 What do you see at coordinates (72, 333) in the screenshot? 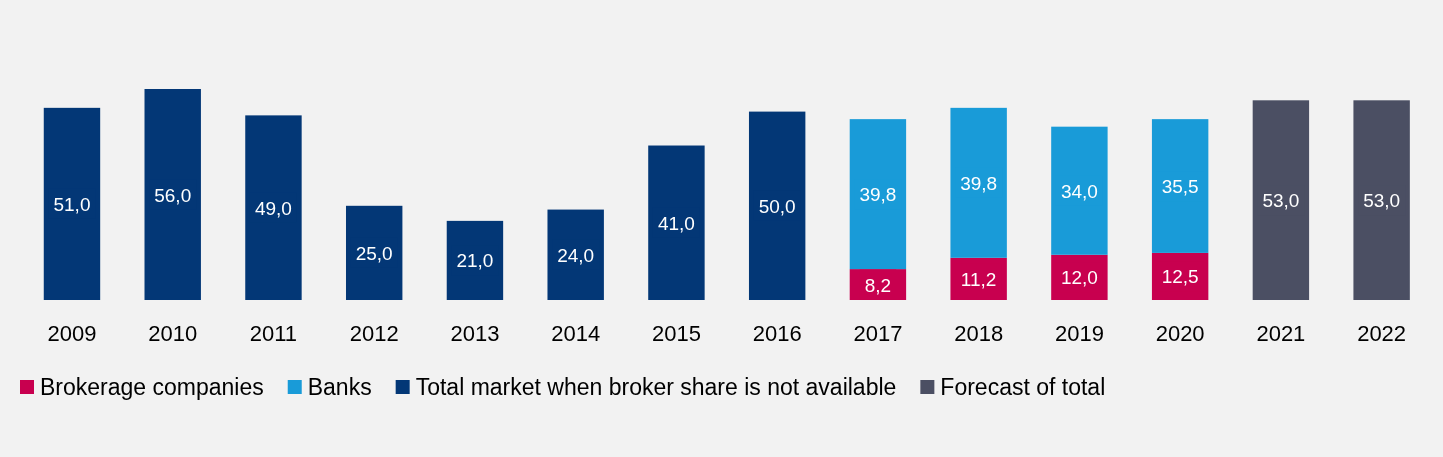
I see `x-tick-label: 2009` at bounding box center [72, 333].